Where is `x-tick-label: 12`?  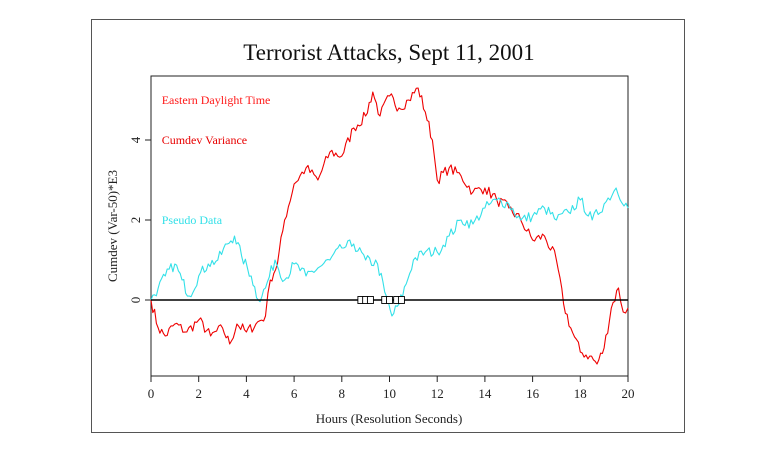 x-tick-label: 12 is located at coordinates (437, 393).